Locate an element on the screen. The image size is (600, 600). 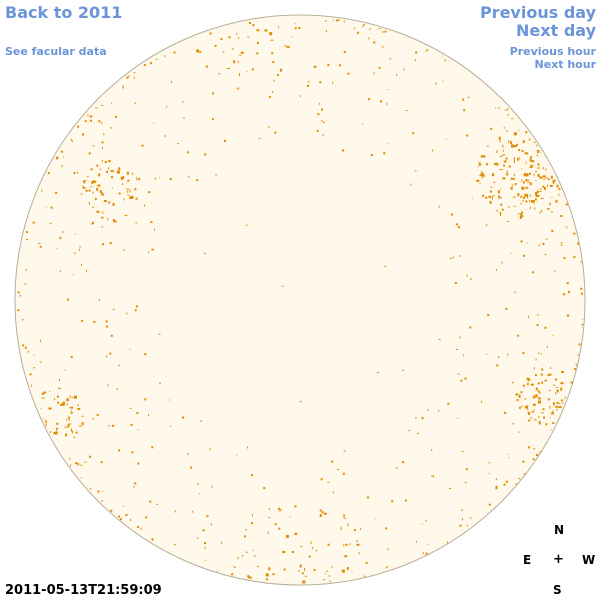
previous-day-link: Previous day is located at coordinates (537, 12).